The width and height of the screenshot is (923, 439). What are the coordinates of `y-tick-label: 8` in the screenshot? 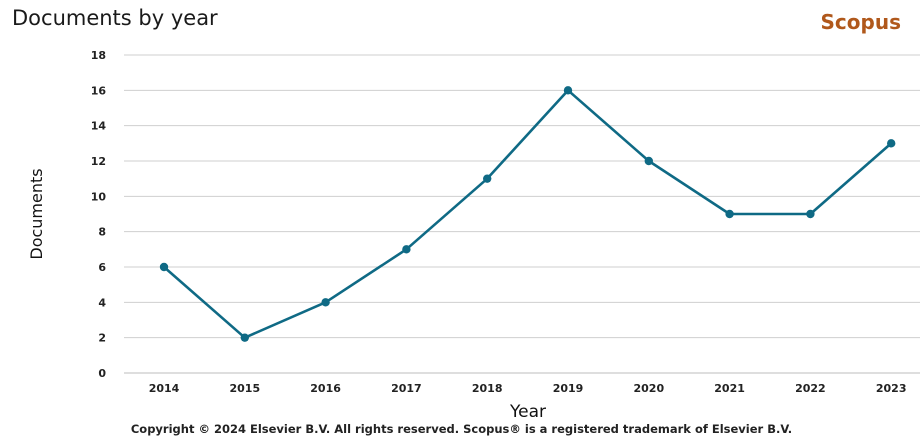 It's located at (102, 232).